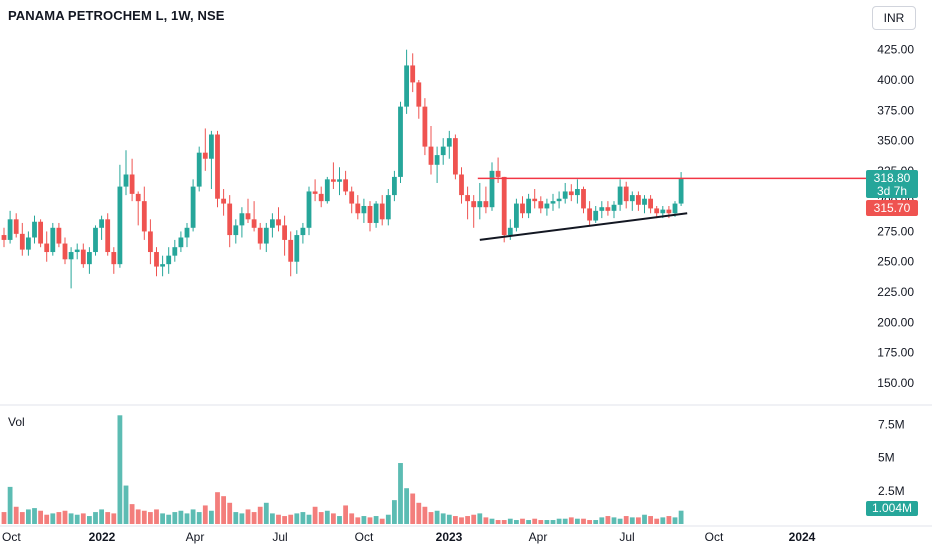  Describe the element at coordinates (892, 191) in the screenshot. I see `bar-countdown: 3d 7h` at that location.